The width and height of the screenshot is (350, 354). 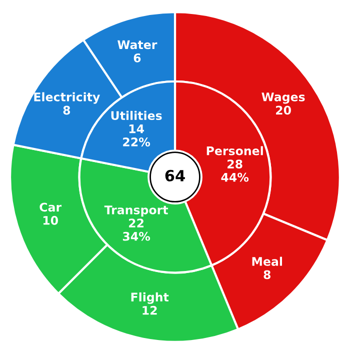 I want to click on slice-label: Electricity, so click(x=67, y=98).